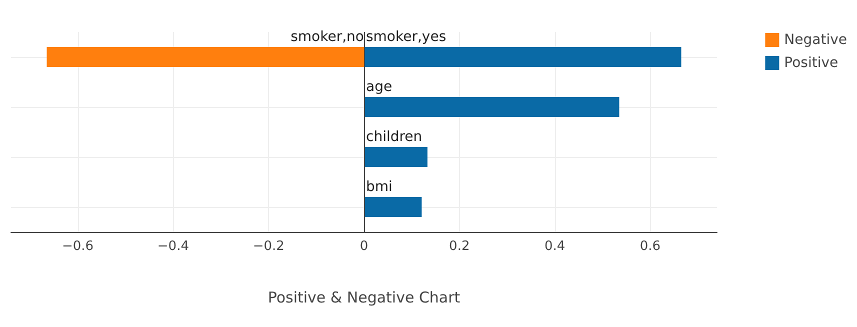 This screenshot has height=327, width=857. What do you see at coordinates (650, 246) in the screenshot?
I see `x-tick-label: 0.6` at bounding box center [650, 246].